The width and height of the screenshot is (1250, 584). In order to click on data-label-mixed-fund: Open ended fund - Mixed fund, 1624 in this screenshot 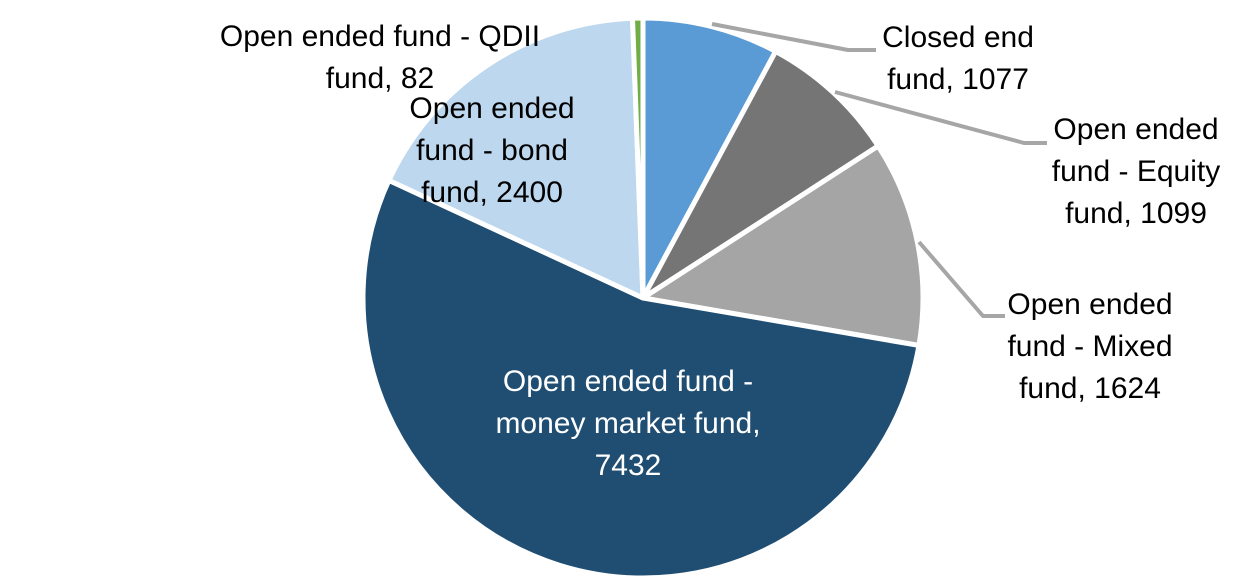, I will do `click(1089, 347)`.